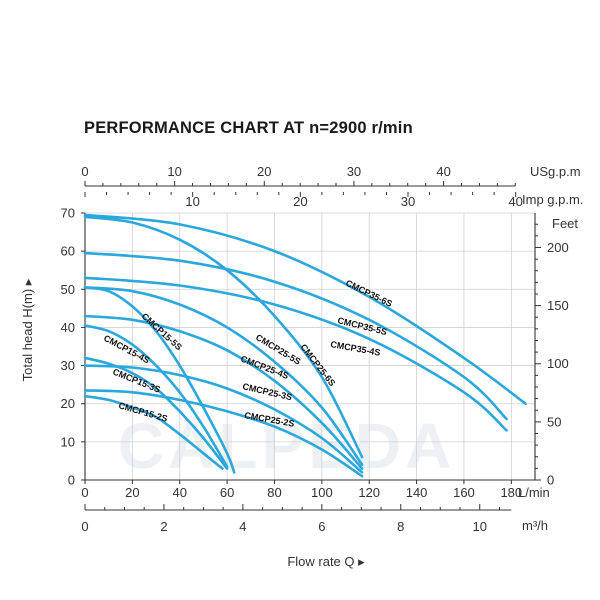  What do you see at coordinates (248, 128) in the screenshot?
I see `chart-title: PERFORMANCE CHART AT n=2900 r/min` at bounding box center [248, 128].